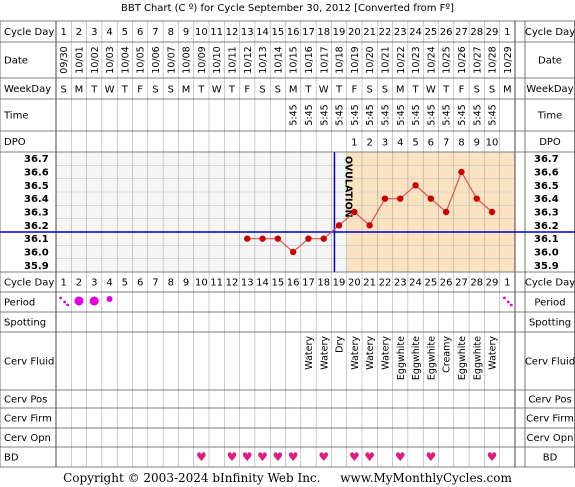 The height and width of the screenshot is (487, 575). I want to click on y-tick-label: 36.2, so click(36, 226).